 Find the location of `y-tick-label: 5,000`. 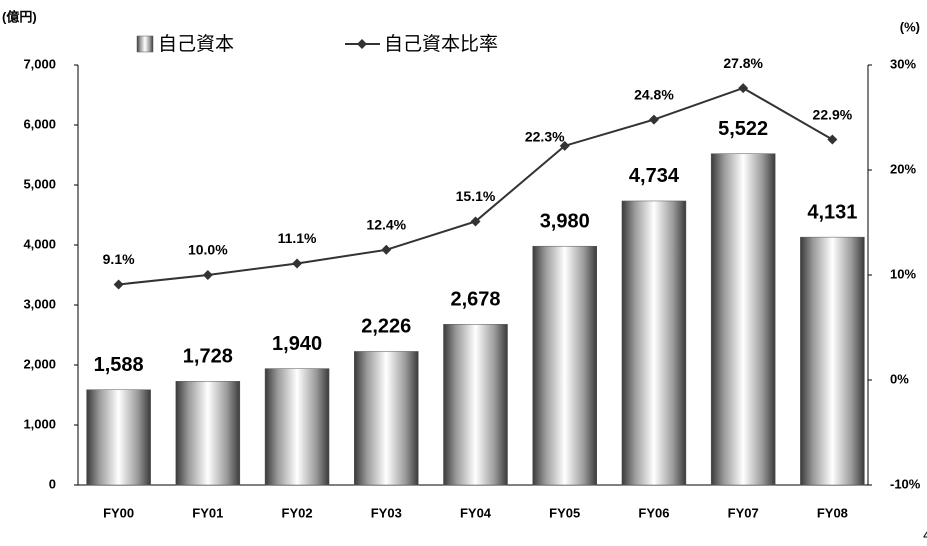

y-tick-label: 5,000 is located at coordinates (39, 183).